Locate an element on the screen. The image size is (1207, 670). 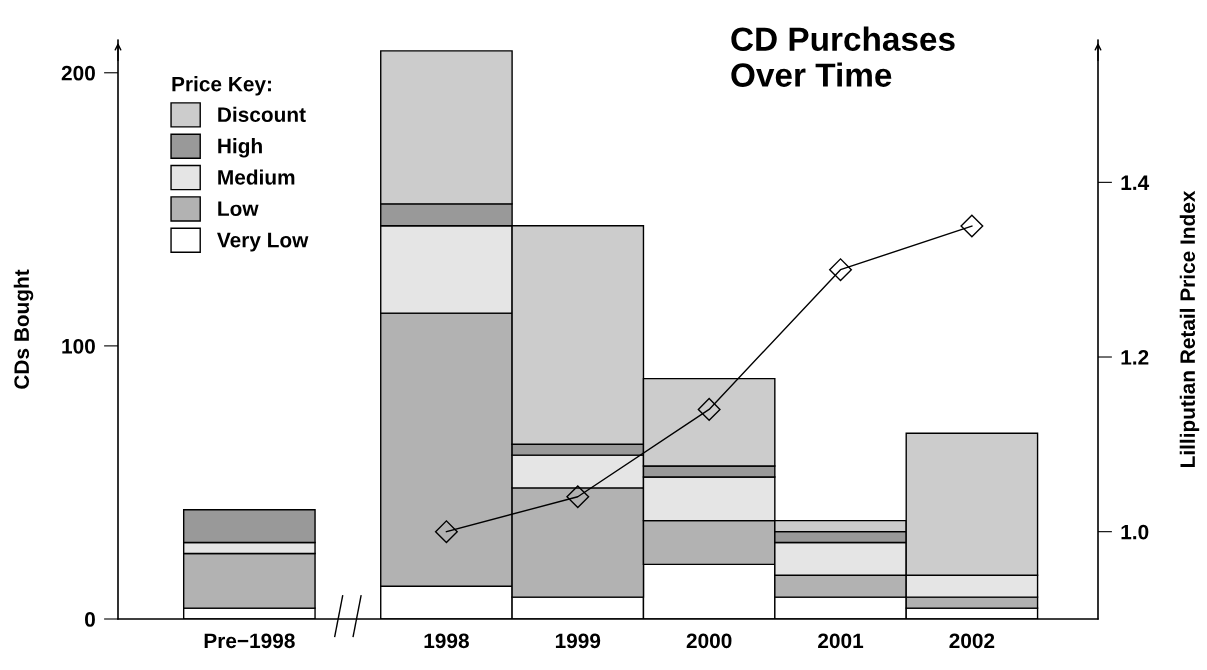
y-tick-label: 100 is located at coordinates (78, 346).